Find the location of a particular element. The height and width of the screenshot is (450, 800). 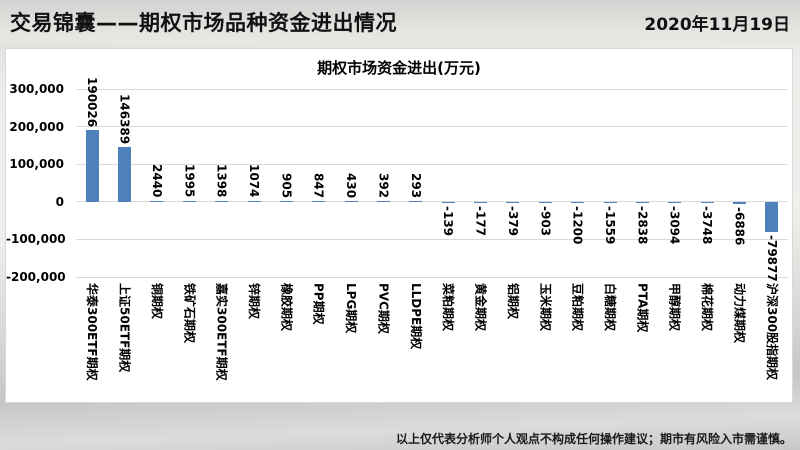

bar-value-label: 2440 is located at coordinates (156, 181).